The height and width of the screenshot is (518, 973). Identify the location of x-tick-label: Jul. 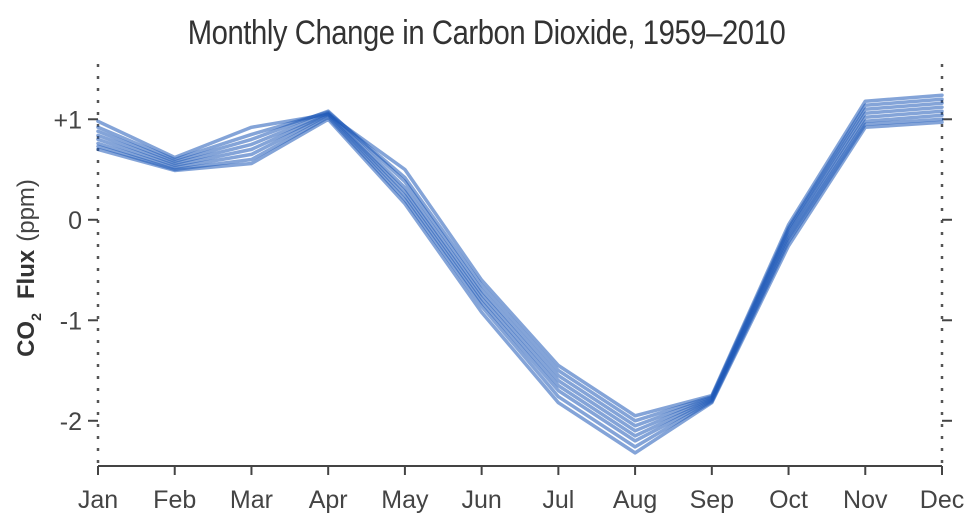
(558, 500).